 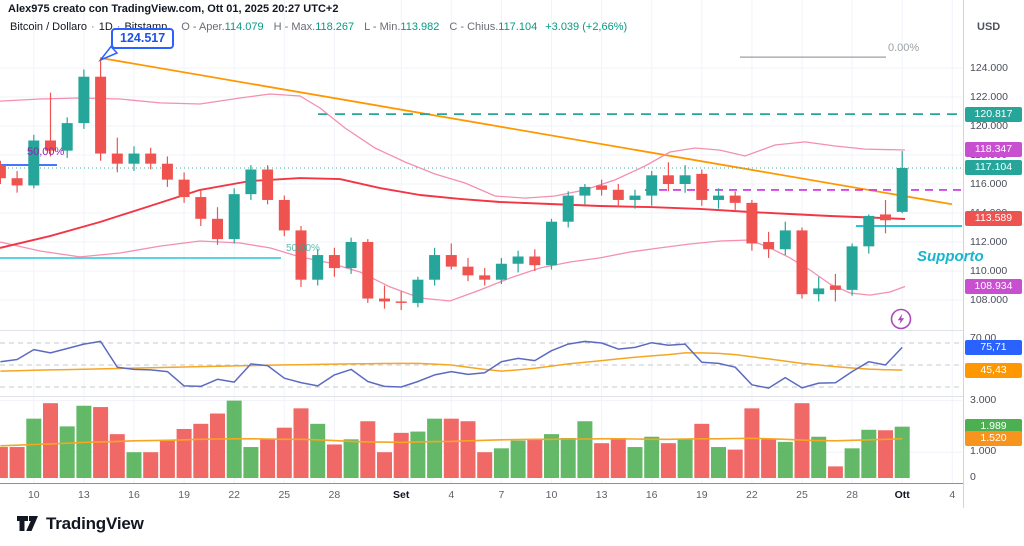 I want to click on axis-badge: 118.347, so click(x=993, y=150).